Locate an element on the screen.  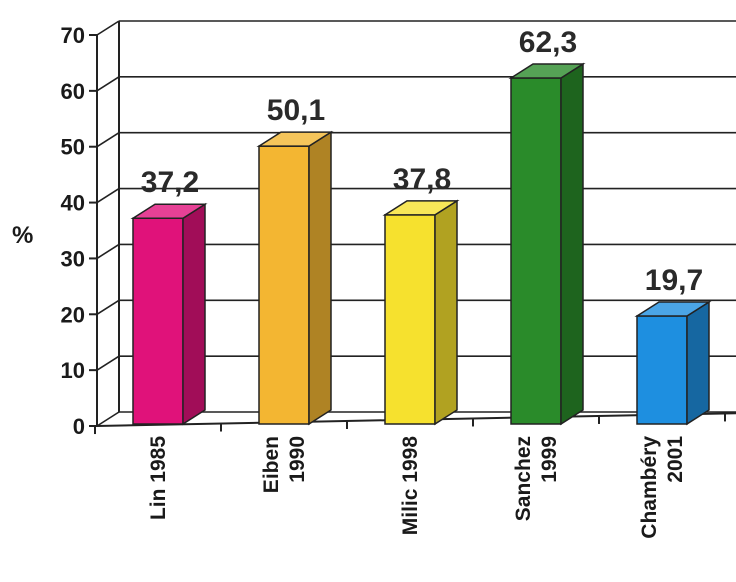
data-label: 37,2 is located at coordinates (170, 182).